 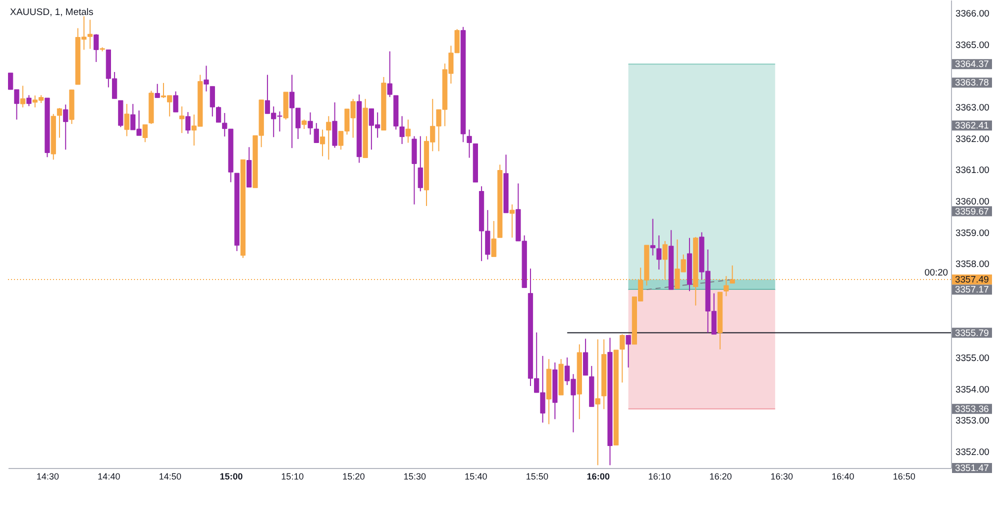 What do you see at coordinates (109, 477) in the screenshot?
I see `x-tick-label: 14:40` at bounding box center [109, 477].